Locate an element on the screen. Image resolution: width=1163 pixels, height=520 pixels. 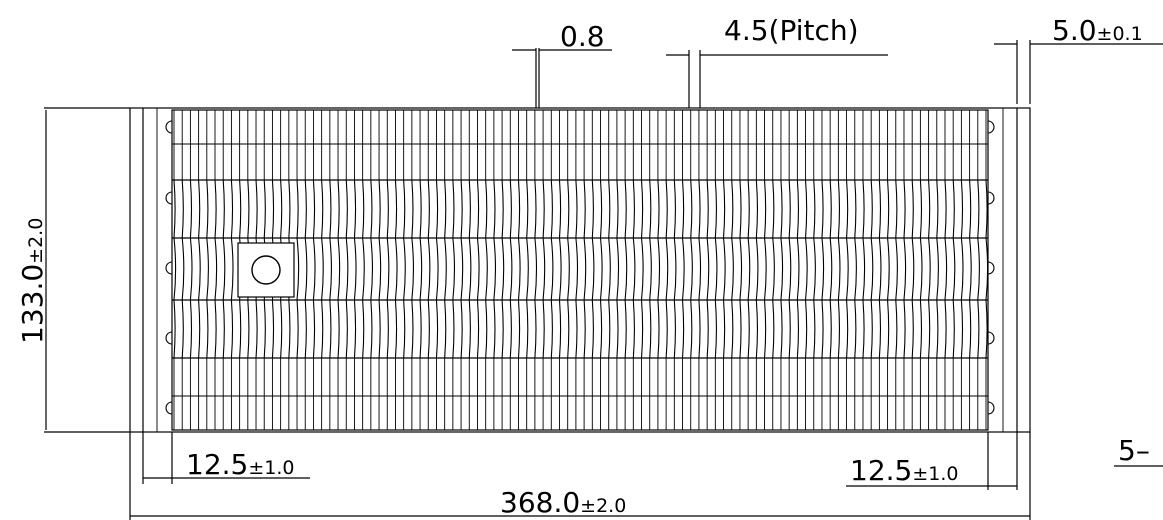
dim-left-margin: 12.5±1.0 is located at coordinates (226, 458).